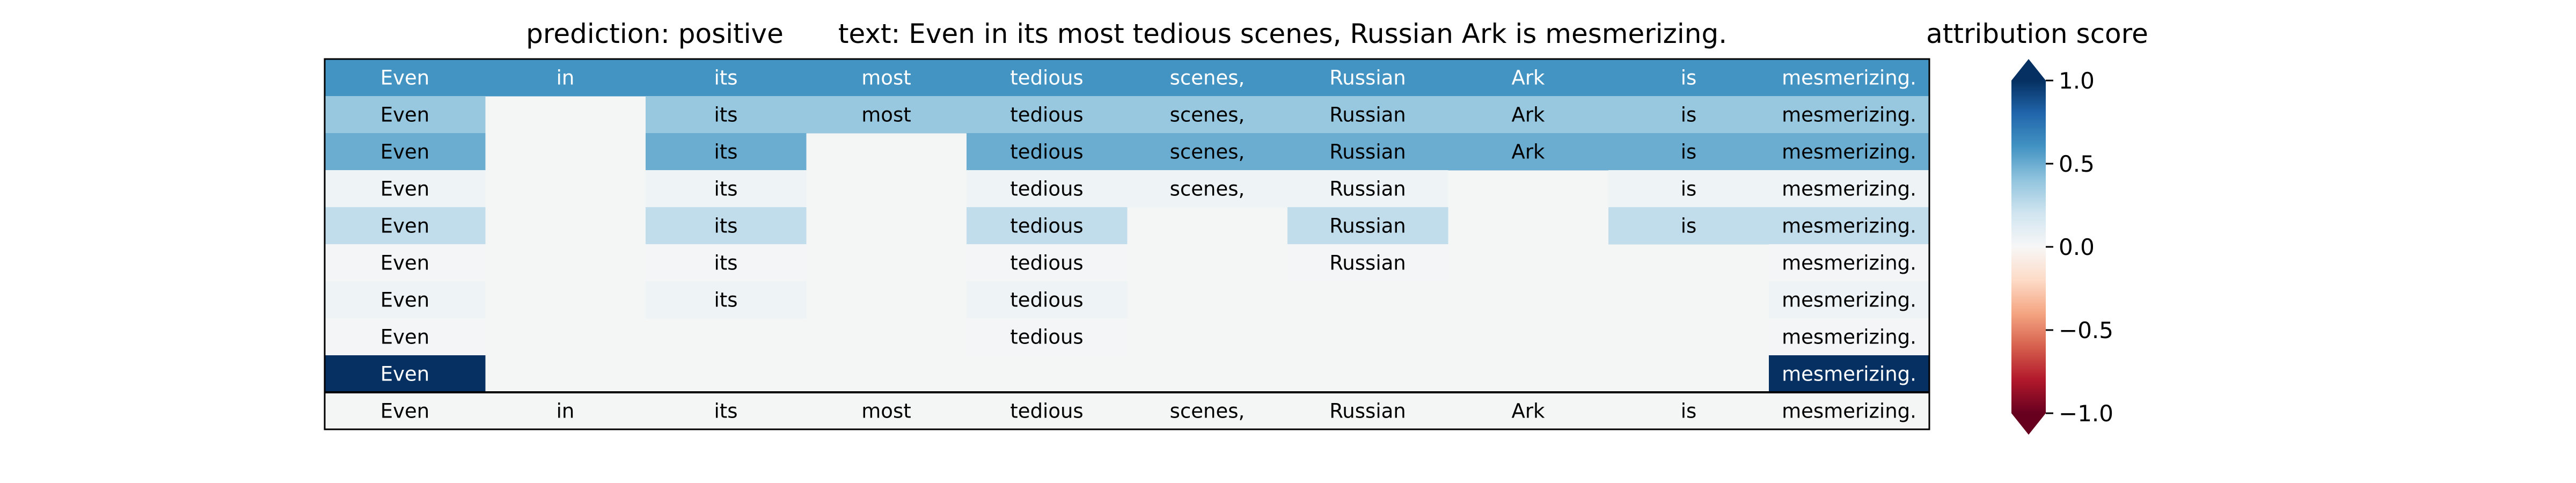  I want to click on perturbation-row-4-token-label: tedious, so click(1046, 189).